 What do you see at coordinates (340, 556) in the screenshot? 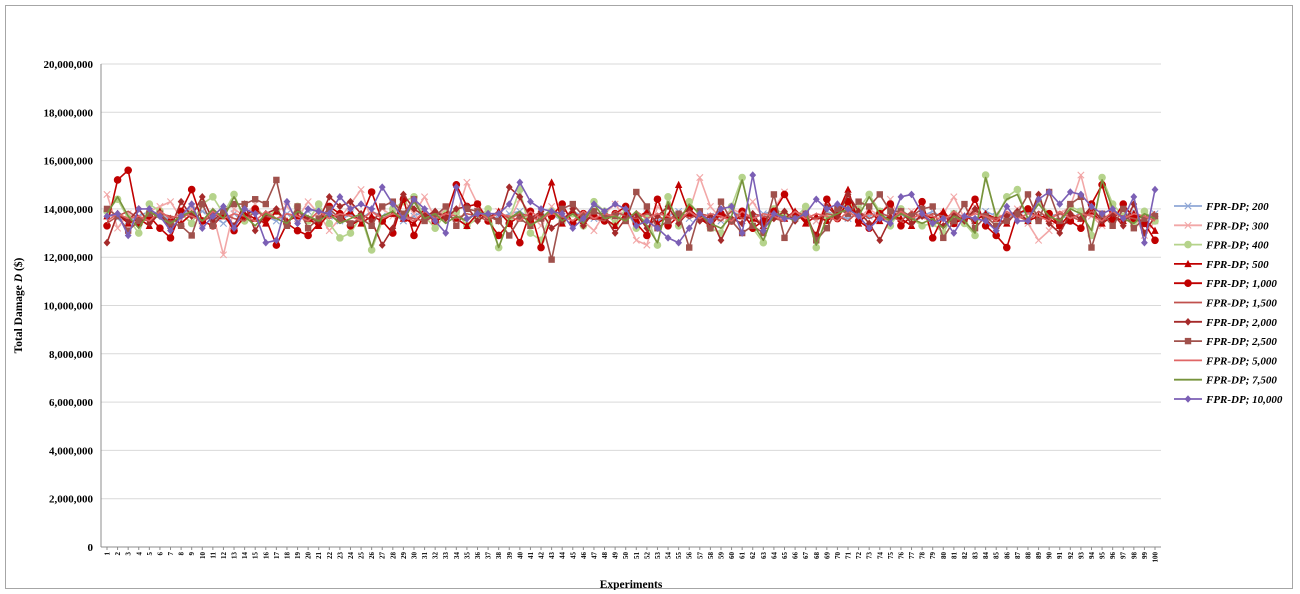
I see `x-tick-label: 23` at bounding box center [340, 556].